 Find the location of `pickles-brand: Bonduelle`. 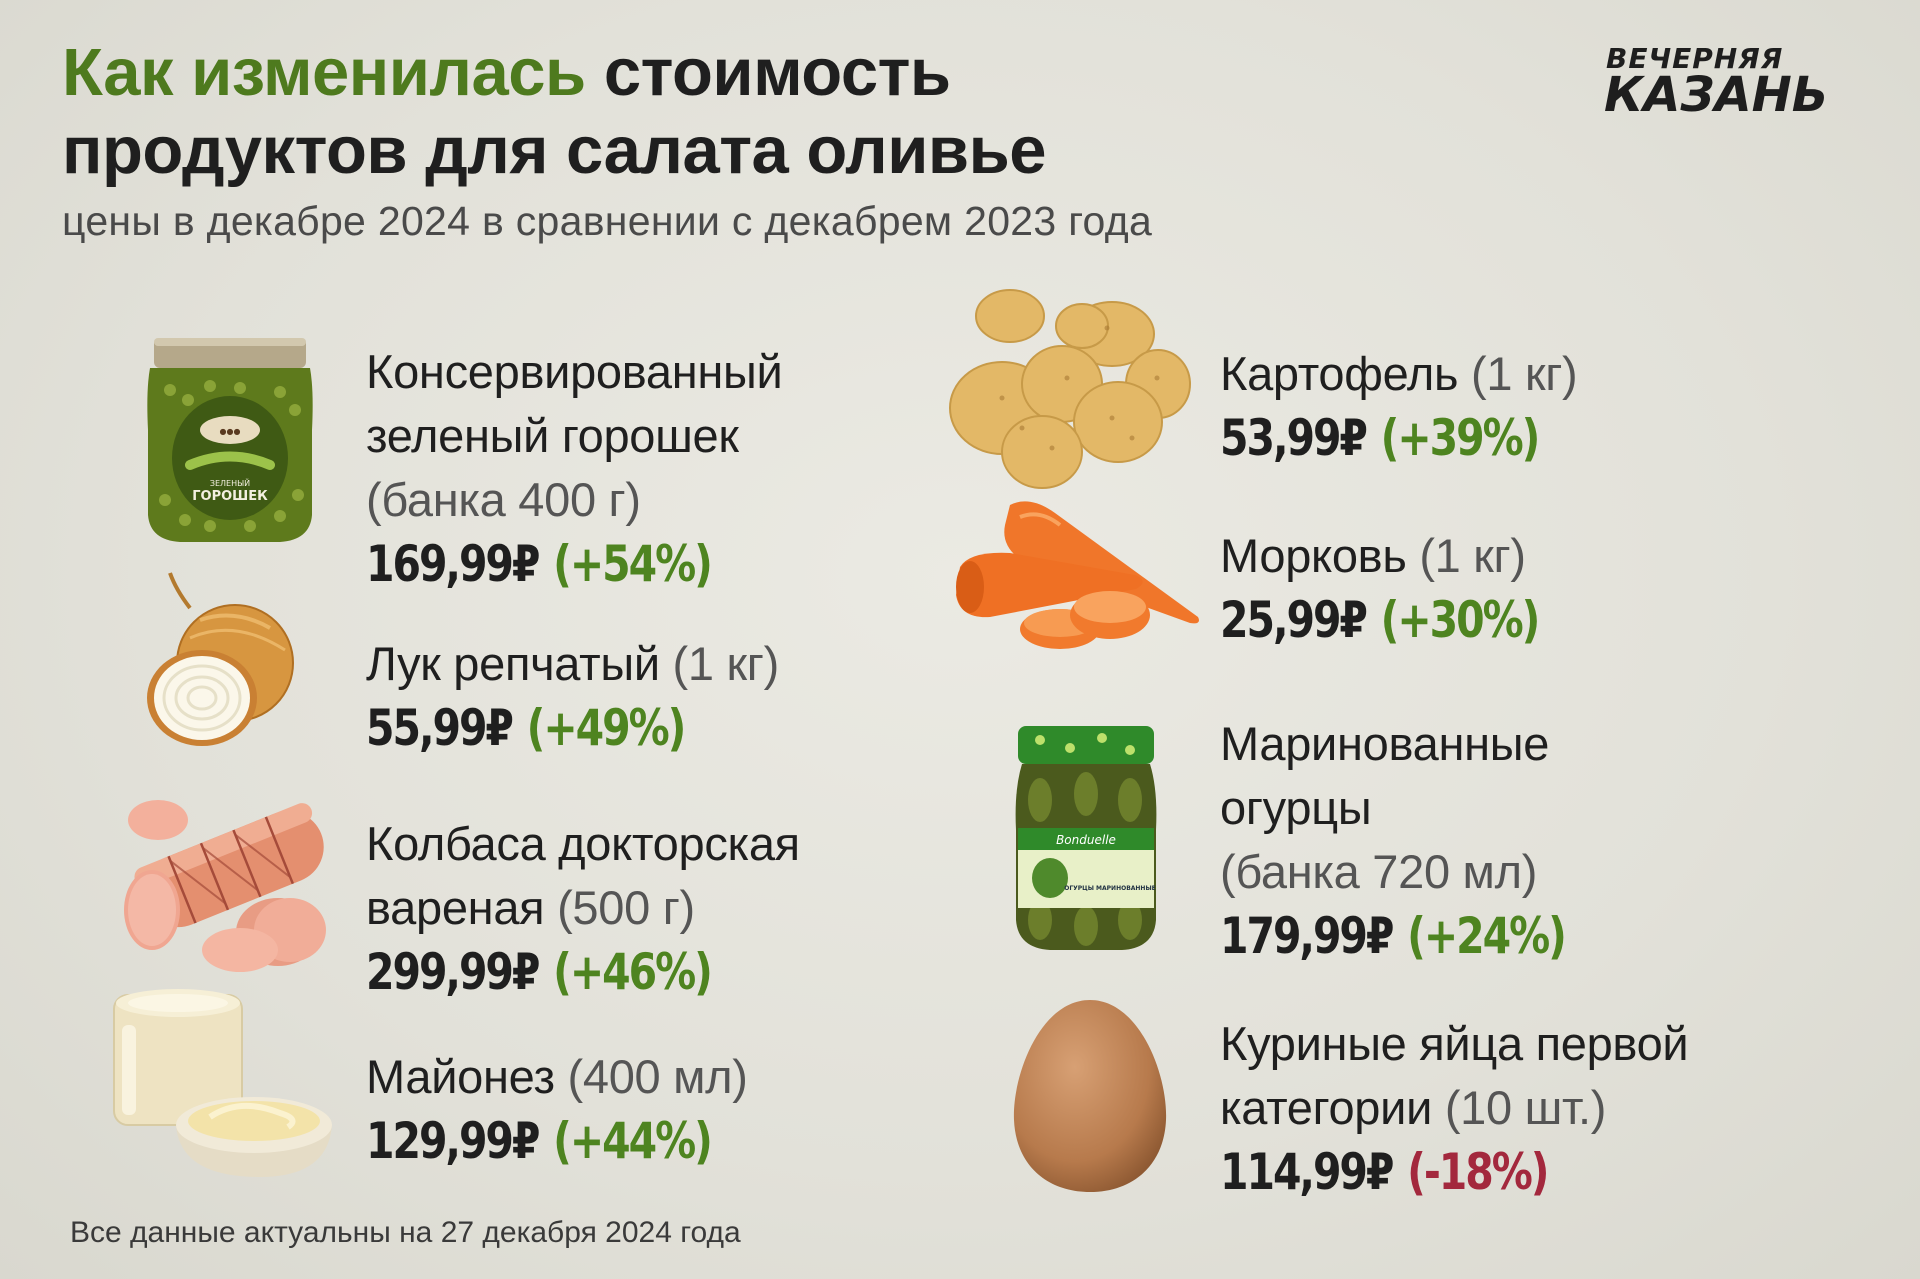

pickles-brand: Bonduelle is located at coordinates (1086, 840).